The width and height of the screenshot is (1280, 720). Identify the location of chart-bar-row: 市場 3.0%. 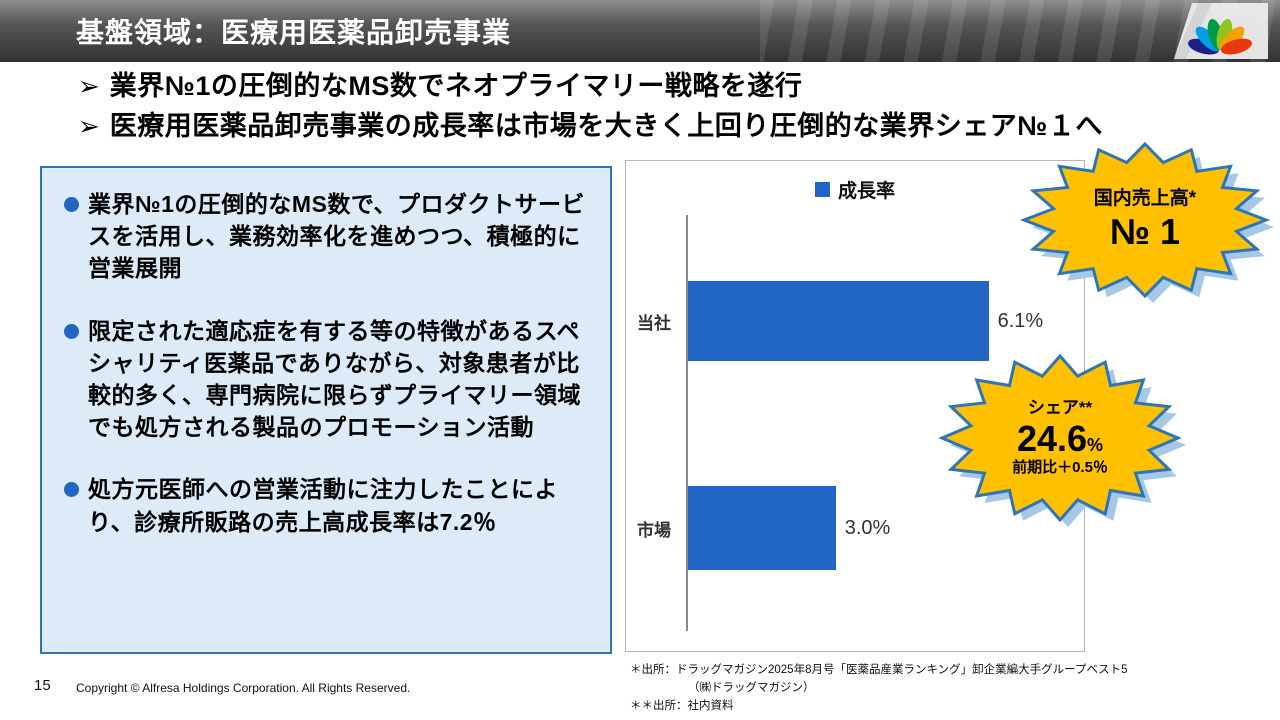
(859, 528).